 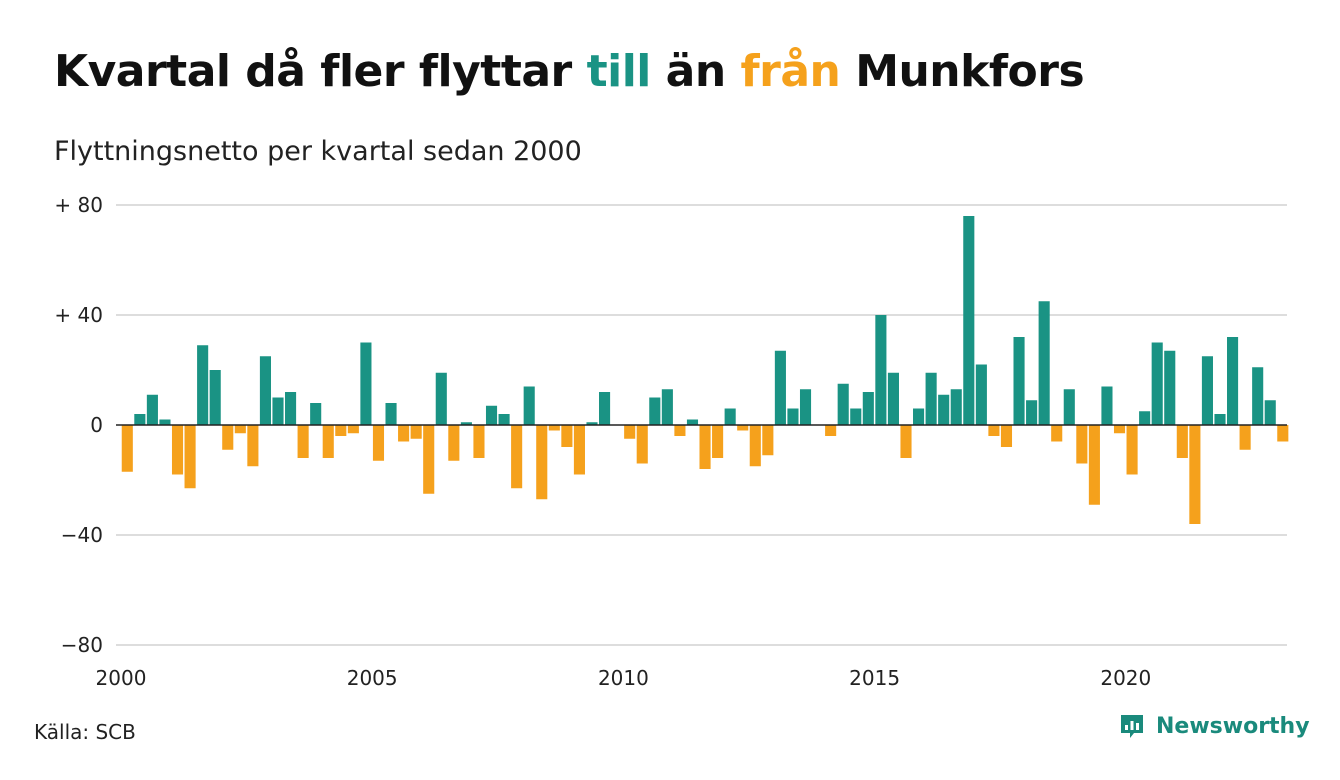 I want to click on newsworthy-logo-icon, so click(x=1132, y=726).